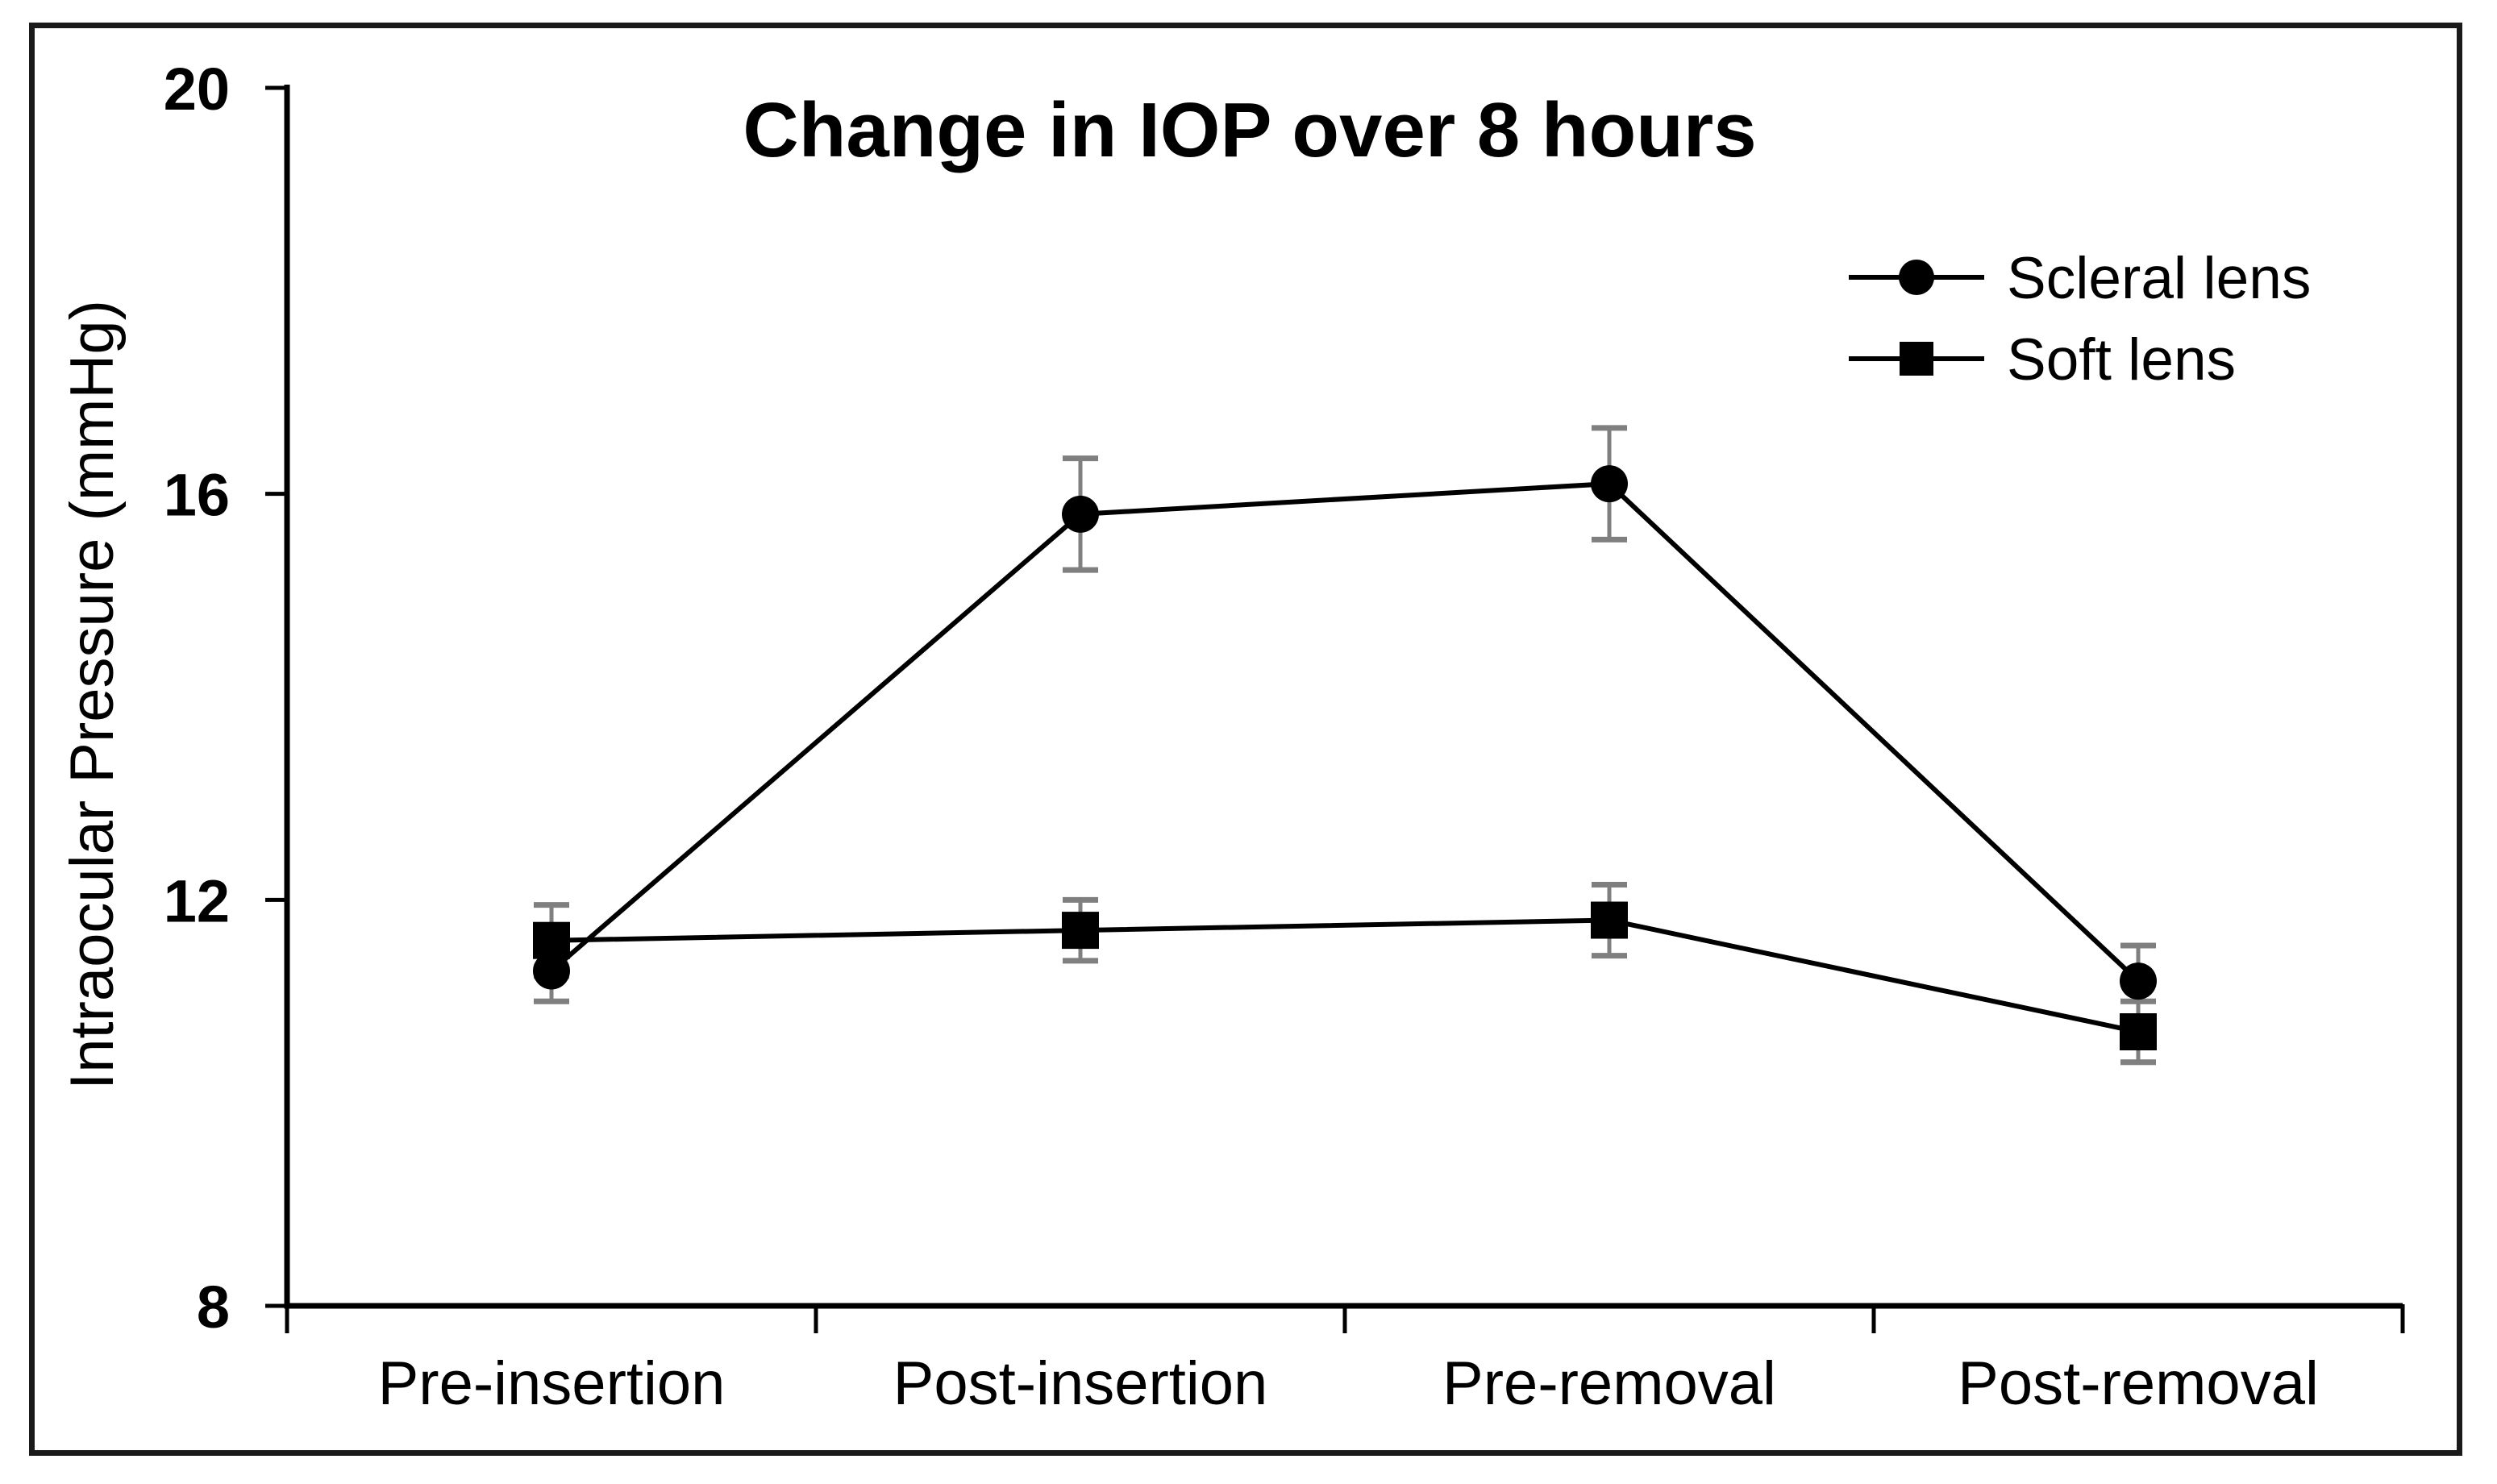  I want to click on x-category-label: Pre-insertion, so click(552, 1383).